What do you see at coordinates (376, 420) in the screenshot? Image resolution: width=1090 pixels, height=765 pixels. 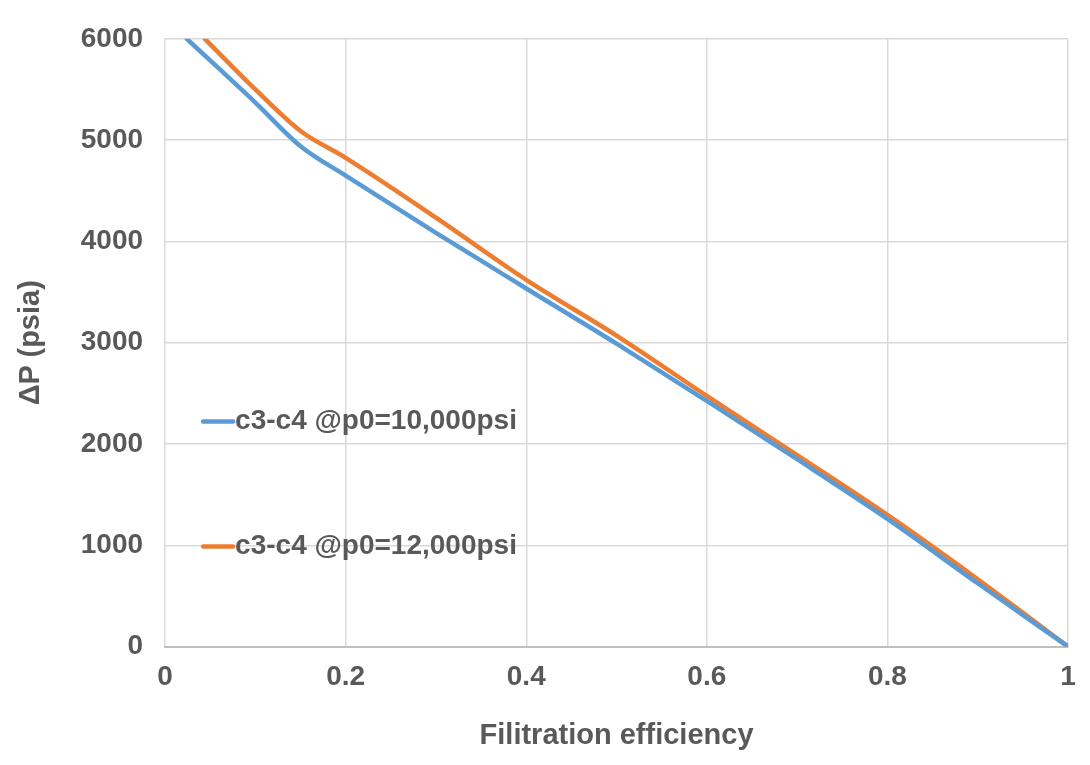 I see `legend-label: c3-c4 @p0=10,000psi` at bounding box center [376, 420].